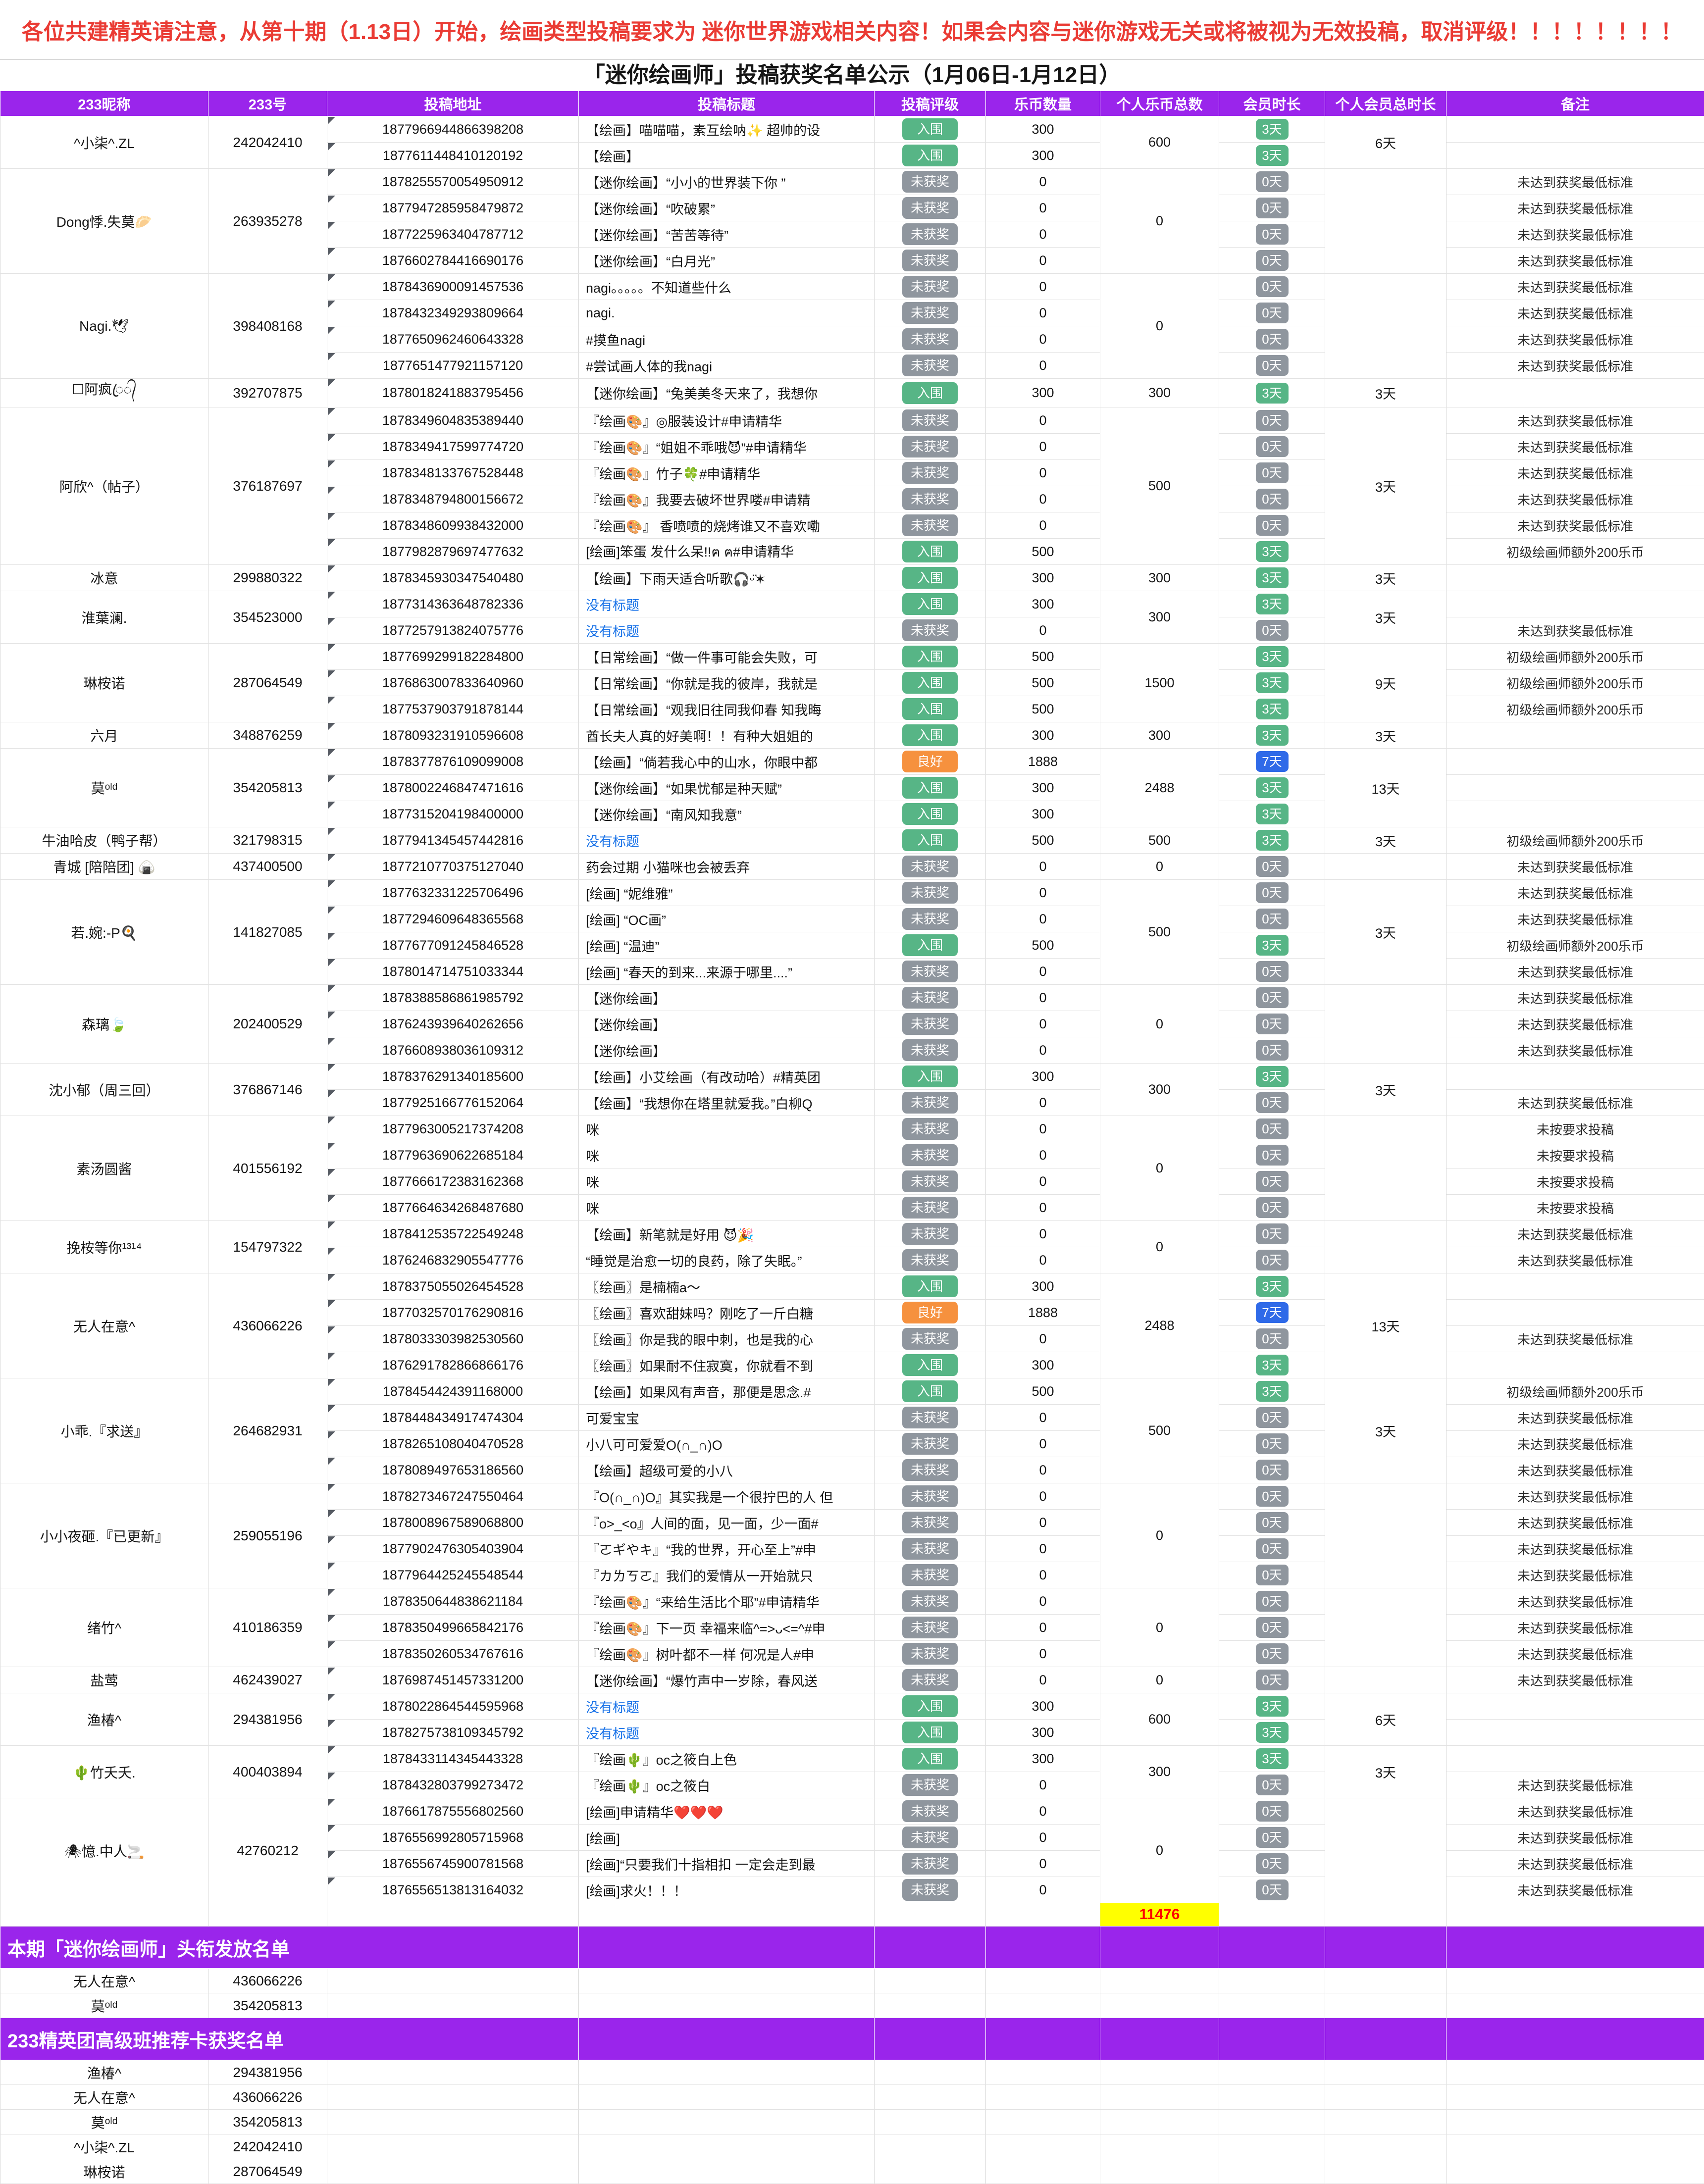 This screenshot has height=2184, width=1704. What do you see at coordinates (453, 103) in the screenshot?
I see `col-header-address: 投稿地址` at bounding box center [453, 103].